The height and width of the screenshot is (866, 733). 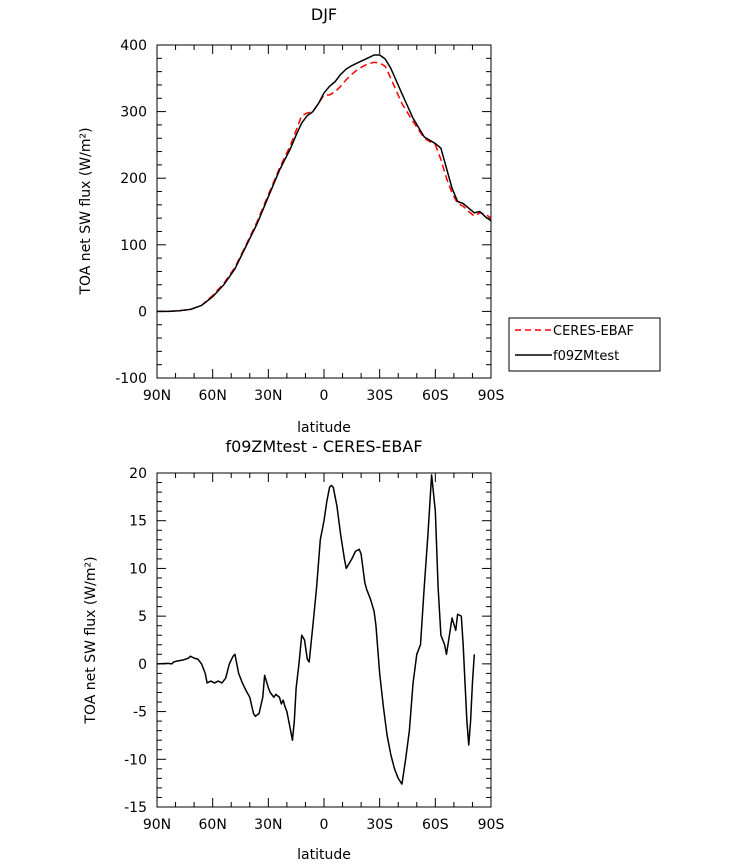 I want to click on chart-top-legend: CERES-EBAF f09ZMtest, so click(x=584, y=344).